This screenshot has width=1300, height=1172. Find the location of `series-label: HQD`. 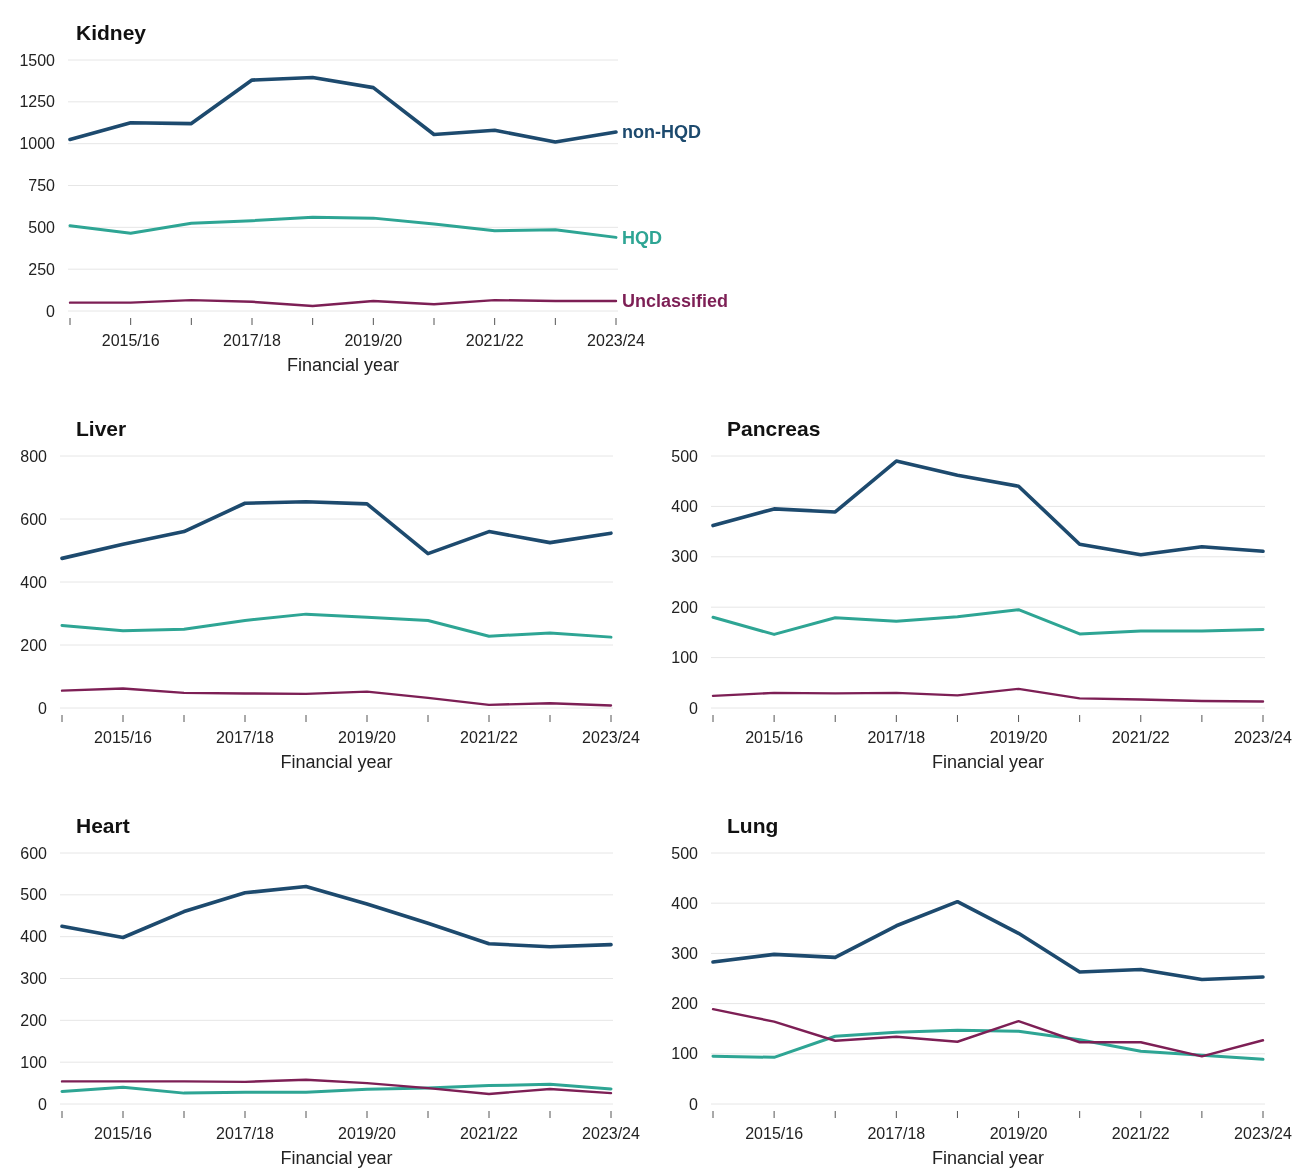

series-label: HQD is located at coordinates (642, 237).